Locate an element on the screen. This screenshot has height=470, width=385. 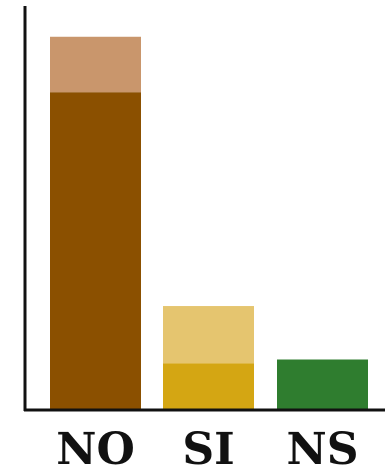
tick-labels-group: NO SI NS is located at coordinates (207, 447).